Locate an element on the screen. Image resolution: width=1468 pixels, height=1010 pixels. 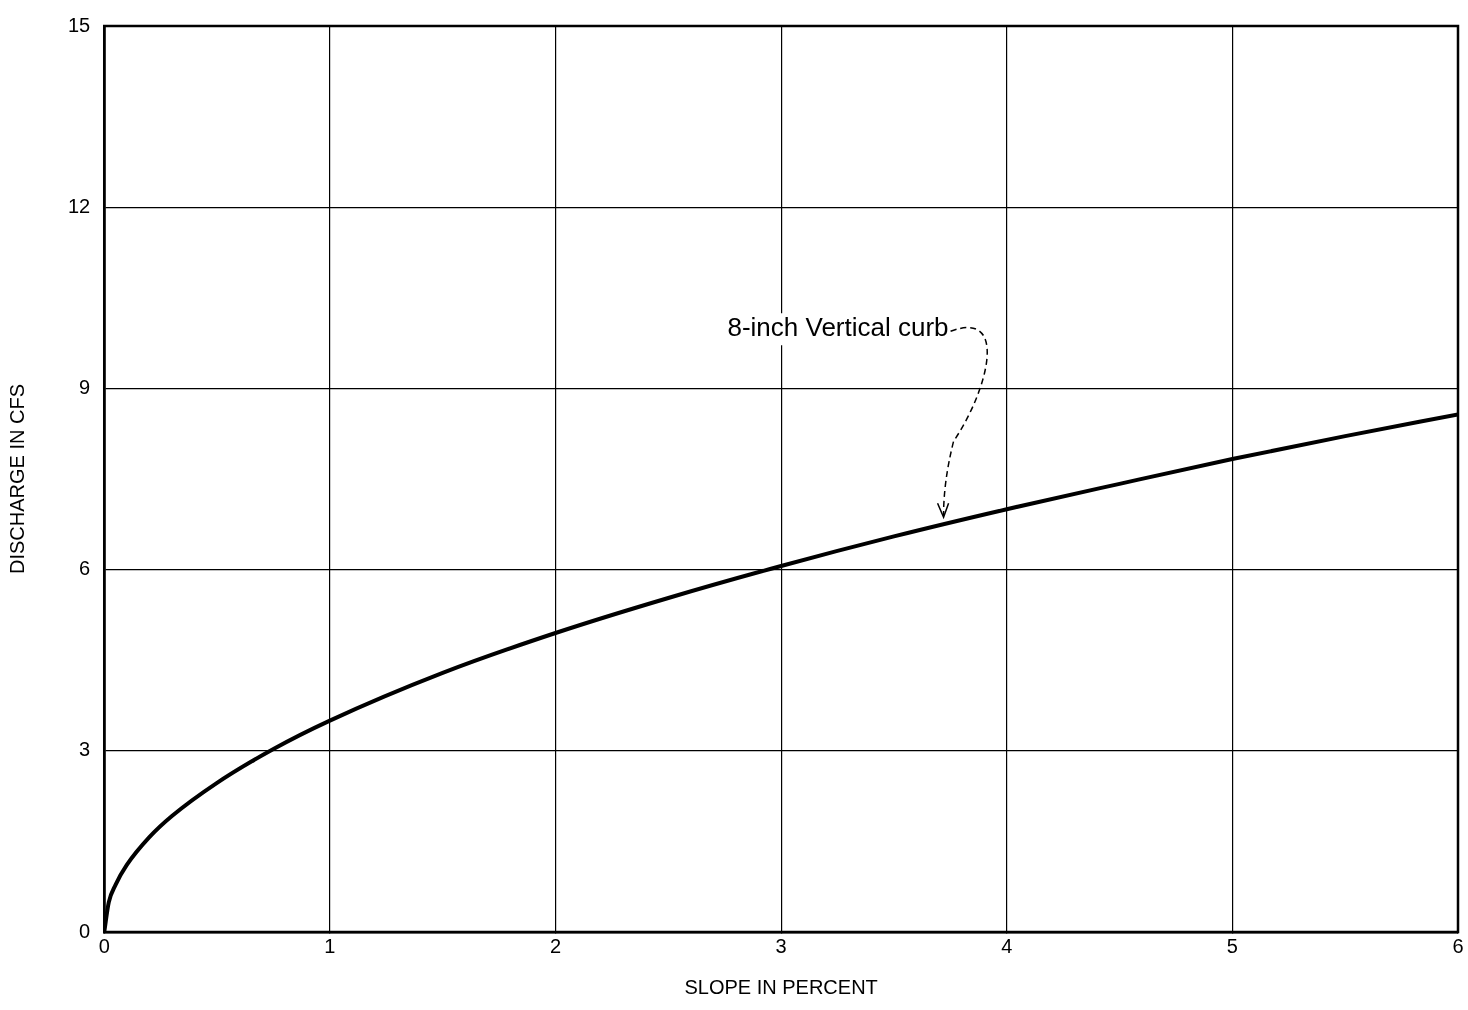
x-tick-label: 3 is located at coordinates (781, 945).